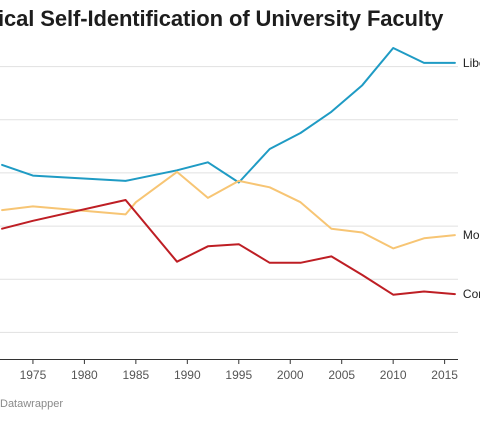 Image resolution: width=480 pixels, height=423 pixels. I want to click on x-tick-label-1990: 1990, so click(187, 375).